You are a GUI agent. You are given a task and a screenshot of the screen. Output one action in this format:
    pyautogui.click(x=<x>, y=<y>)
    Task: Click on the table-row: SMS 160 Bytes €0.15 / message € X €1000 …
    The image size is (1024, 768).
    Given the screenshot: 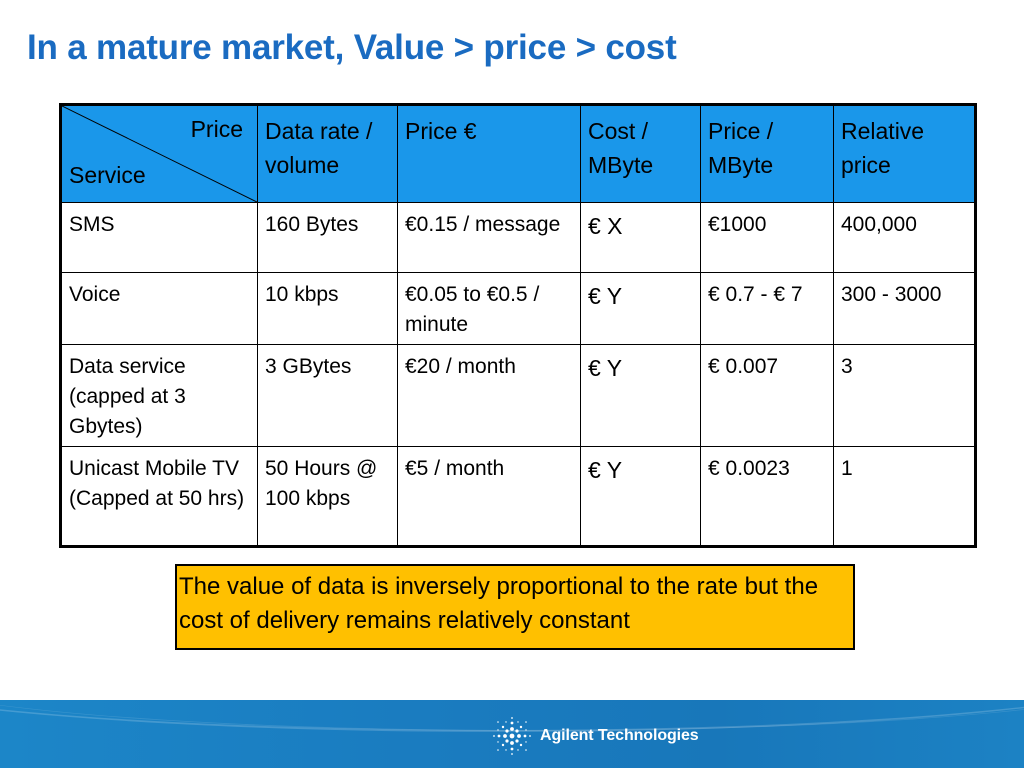 What is the action you would take?
    pyautogui.click(x=518, y=237)
    